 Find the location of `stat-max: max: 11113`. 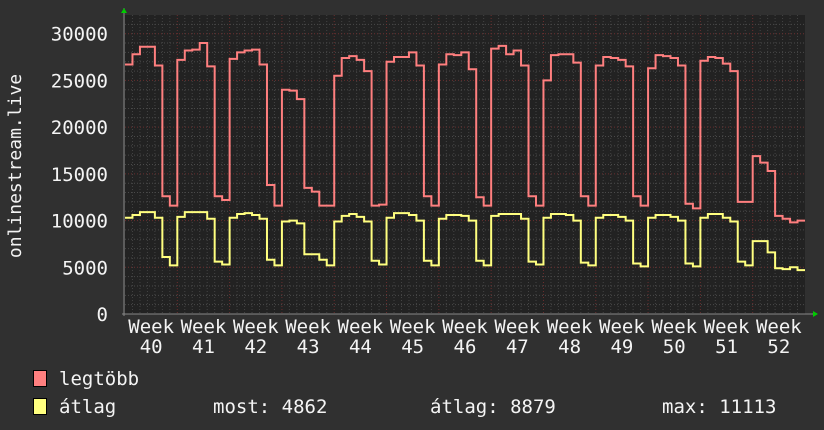

stat-max: max: 11113 is located at coordinates (719, 407).